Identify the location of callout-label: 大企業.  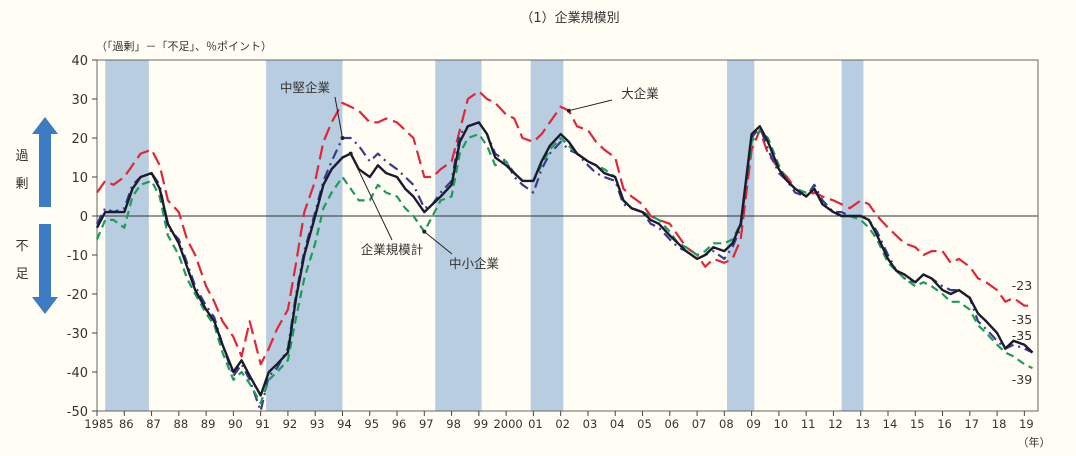
(640, 93).